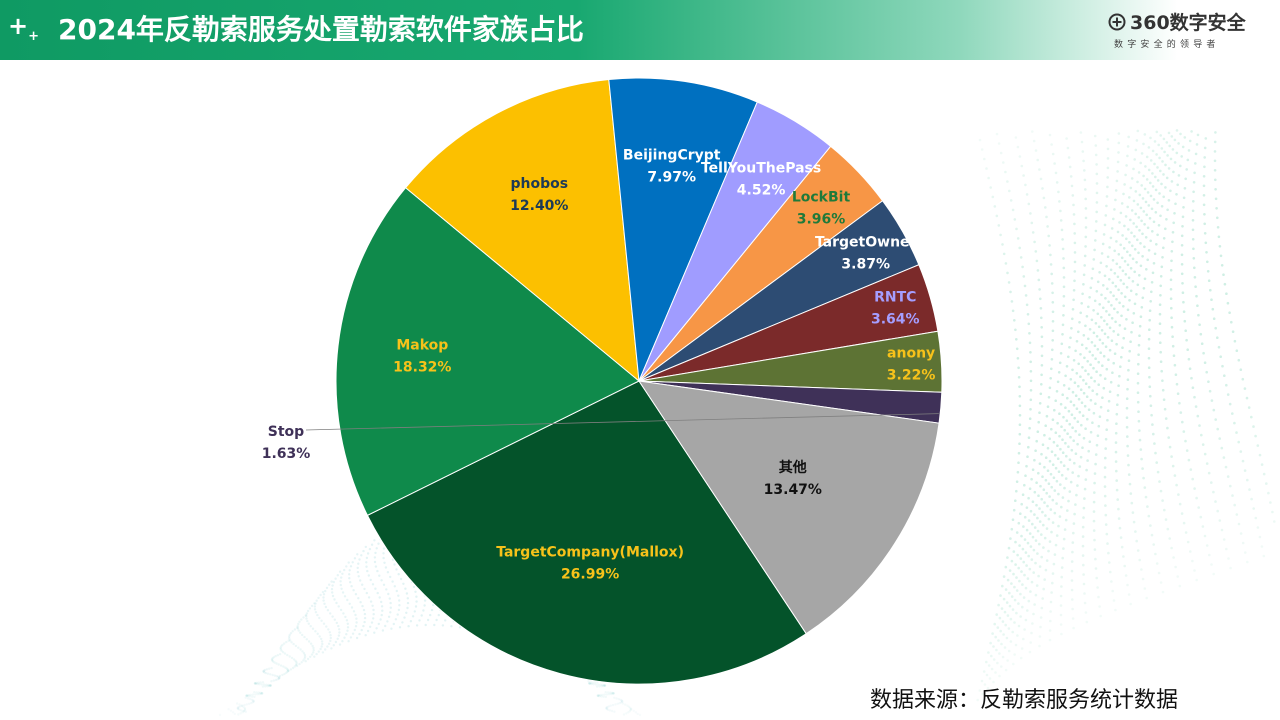 The width and height of the screenshot is (1280, 720). I want to click on leader-line-stop, so click(622, 422).